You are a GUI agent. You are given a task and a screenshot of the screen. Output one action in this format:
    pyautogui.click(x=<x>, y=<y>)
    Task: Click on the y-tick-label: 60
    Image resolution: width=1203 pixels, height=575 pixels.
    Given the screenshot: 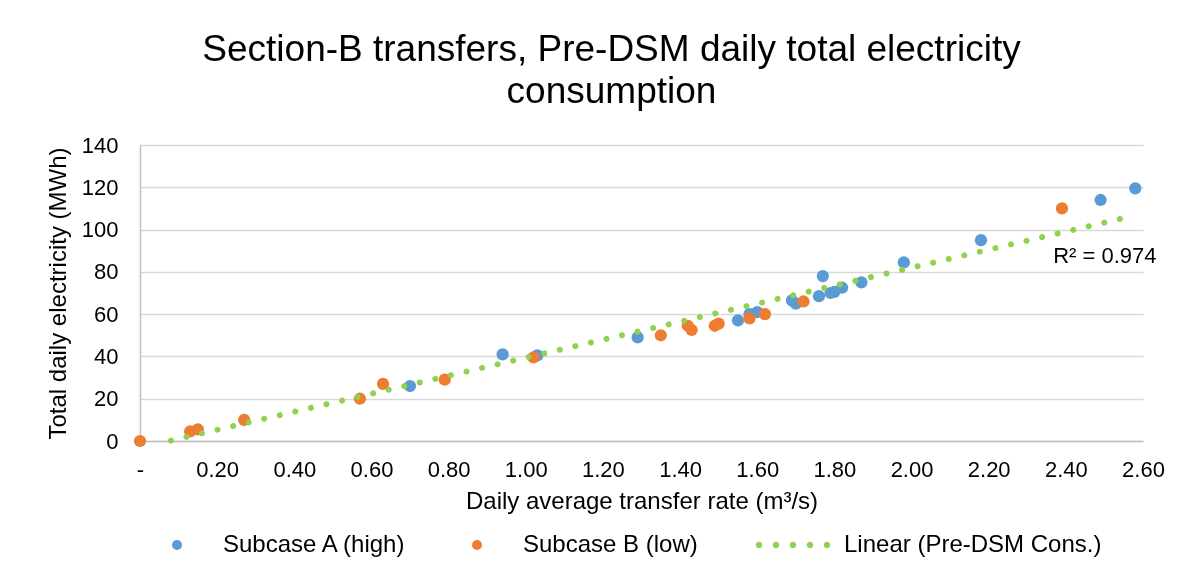 What is the action you would take?
    pyautogui.click(x=106, y=314)
    